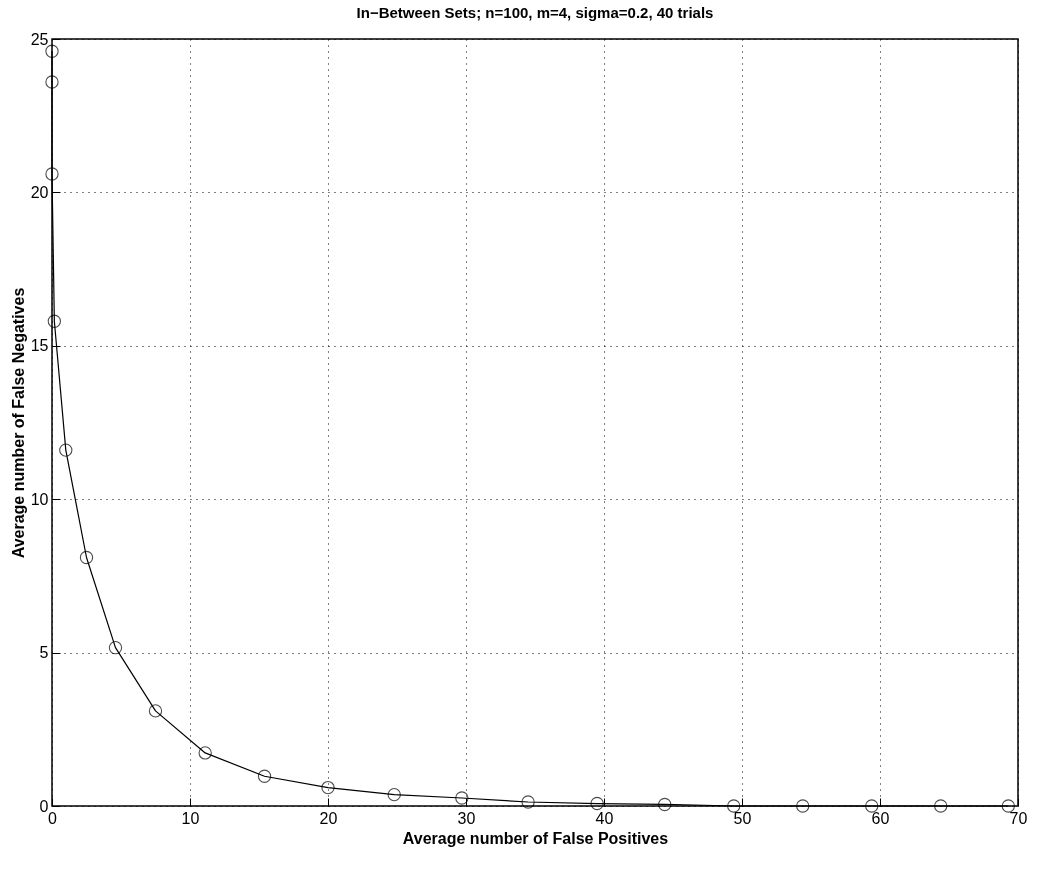  Describe the element at coordinates (328, 818) in the screenshot. I see `x-tick-label: 20` at that location.